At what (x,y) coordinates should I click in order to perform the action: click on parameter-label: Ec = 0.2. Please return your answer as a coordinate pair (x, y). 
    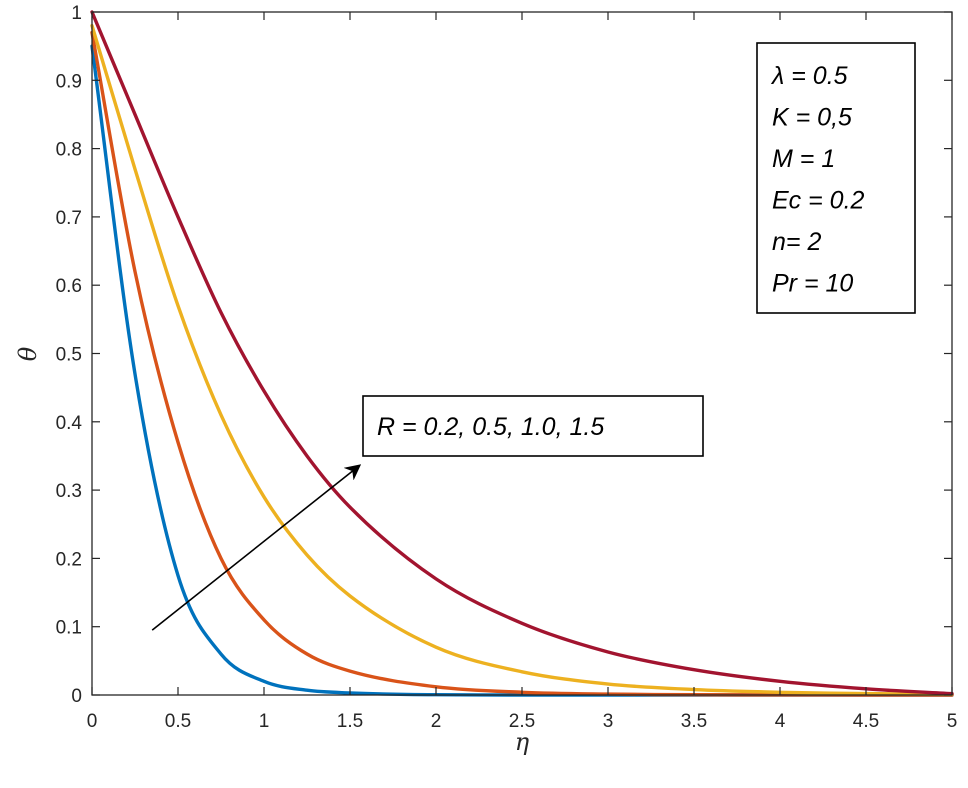
    Looking at the image, I should click on (818, 201).